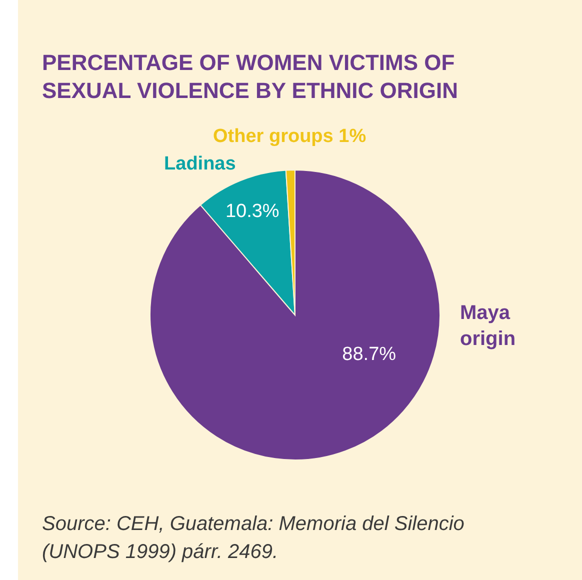  I want to click on slice-label: Other groups 1%, so click(289, 137).